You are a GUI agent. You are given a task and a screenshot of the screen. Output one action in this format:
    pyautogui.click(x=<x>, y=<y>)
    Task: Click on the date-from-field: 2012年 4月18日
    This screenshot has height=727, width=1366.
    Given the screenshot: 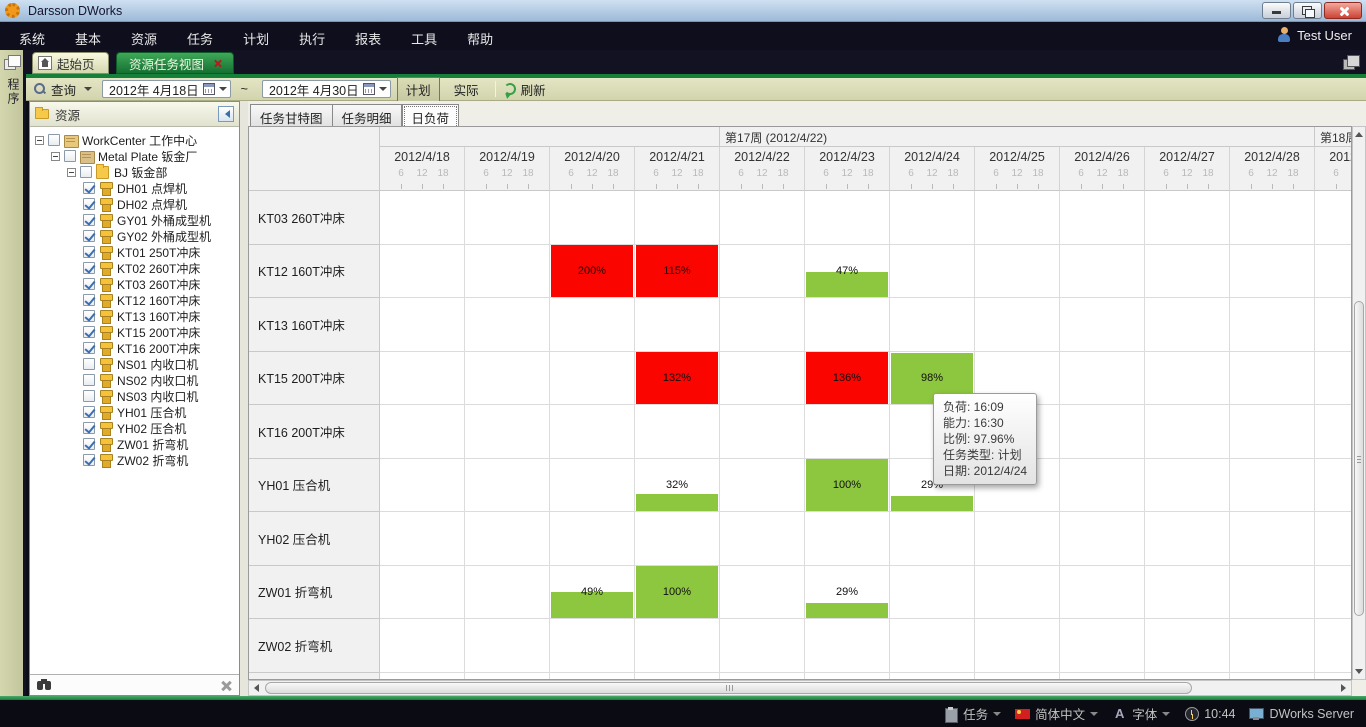 What is the action you would take?
    pyautogui.click(x=166, y=89)
    